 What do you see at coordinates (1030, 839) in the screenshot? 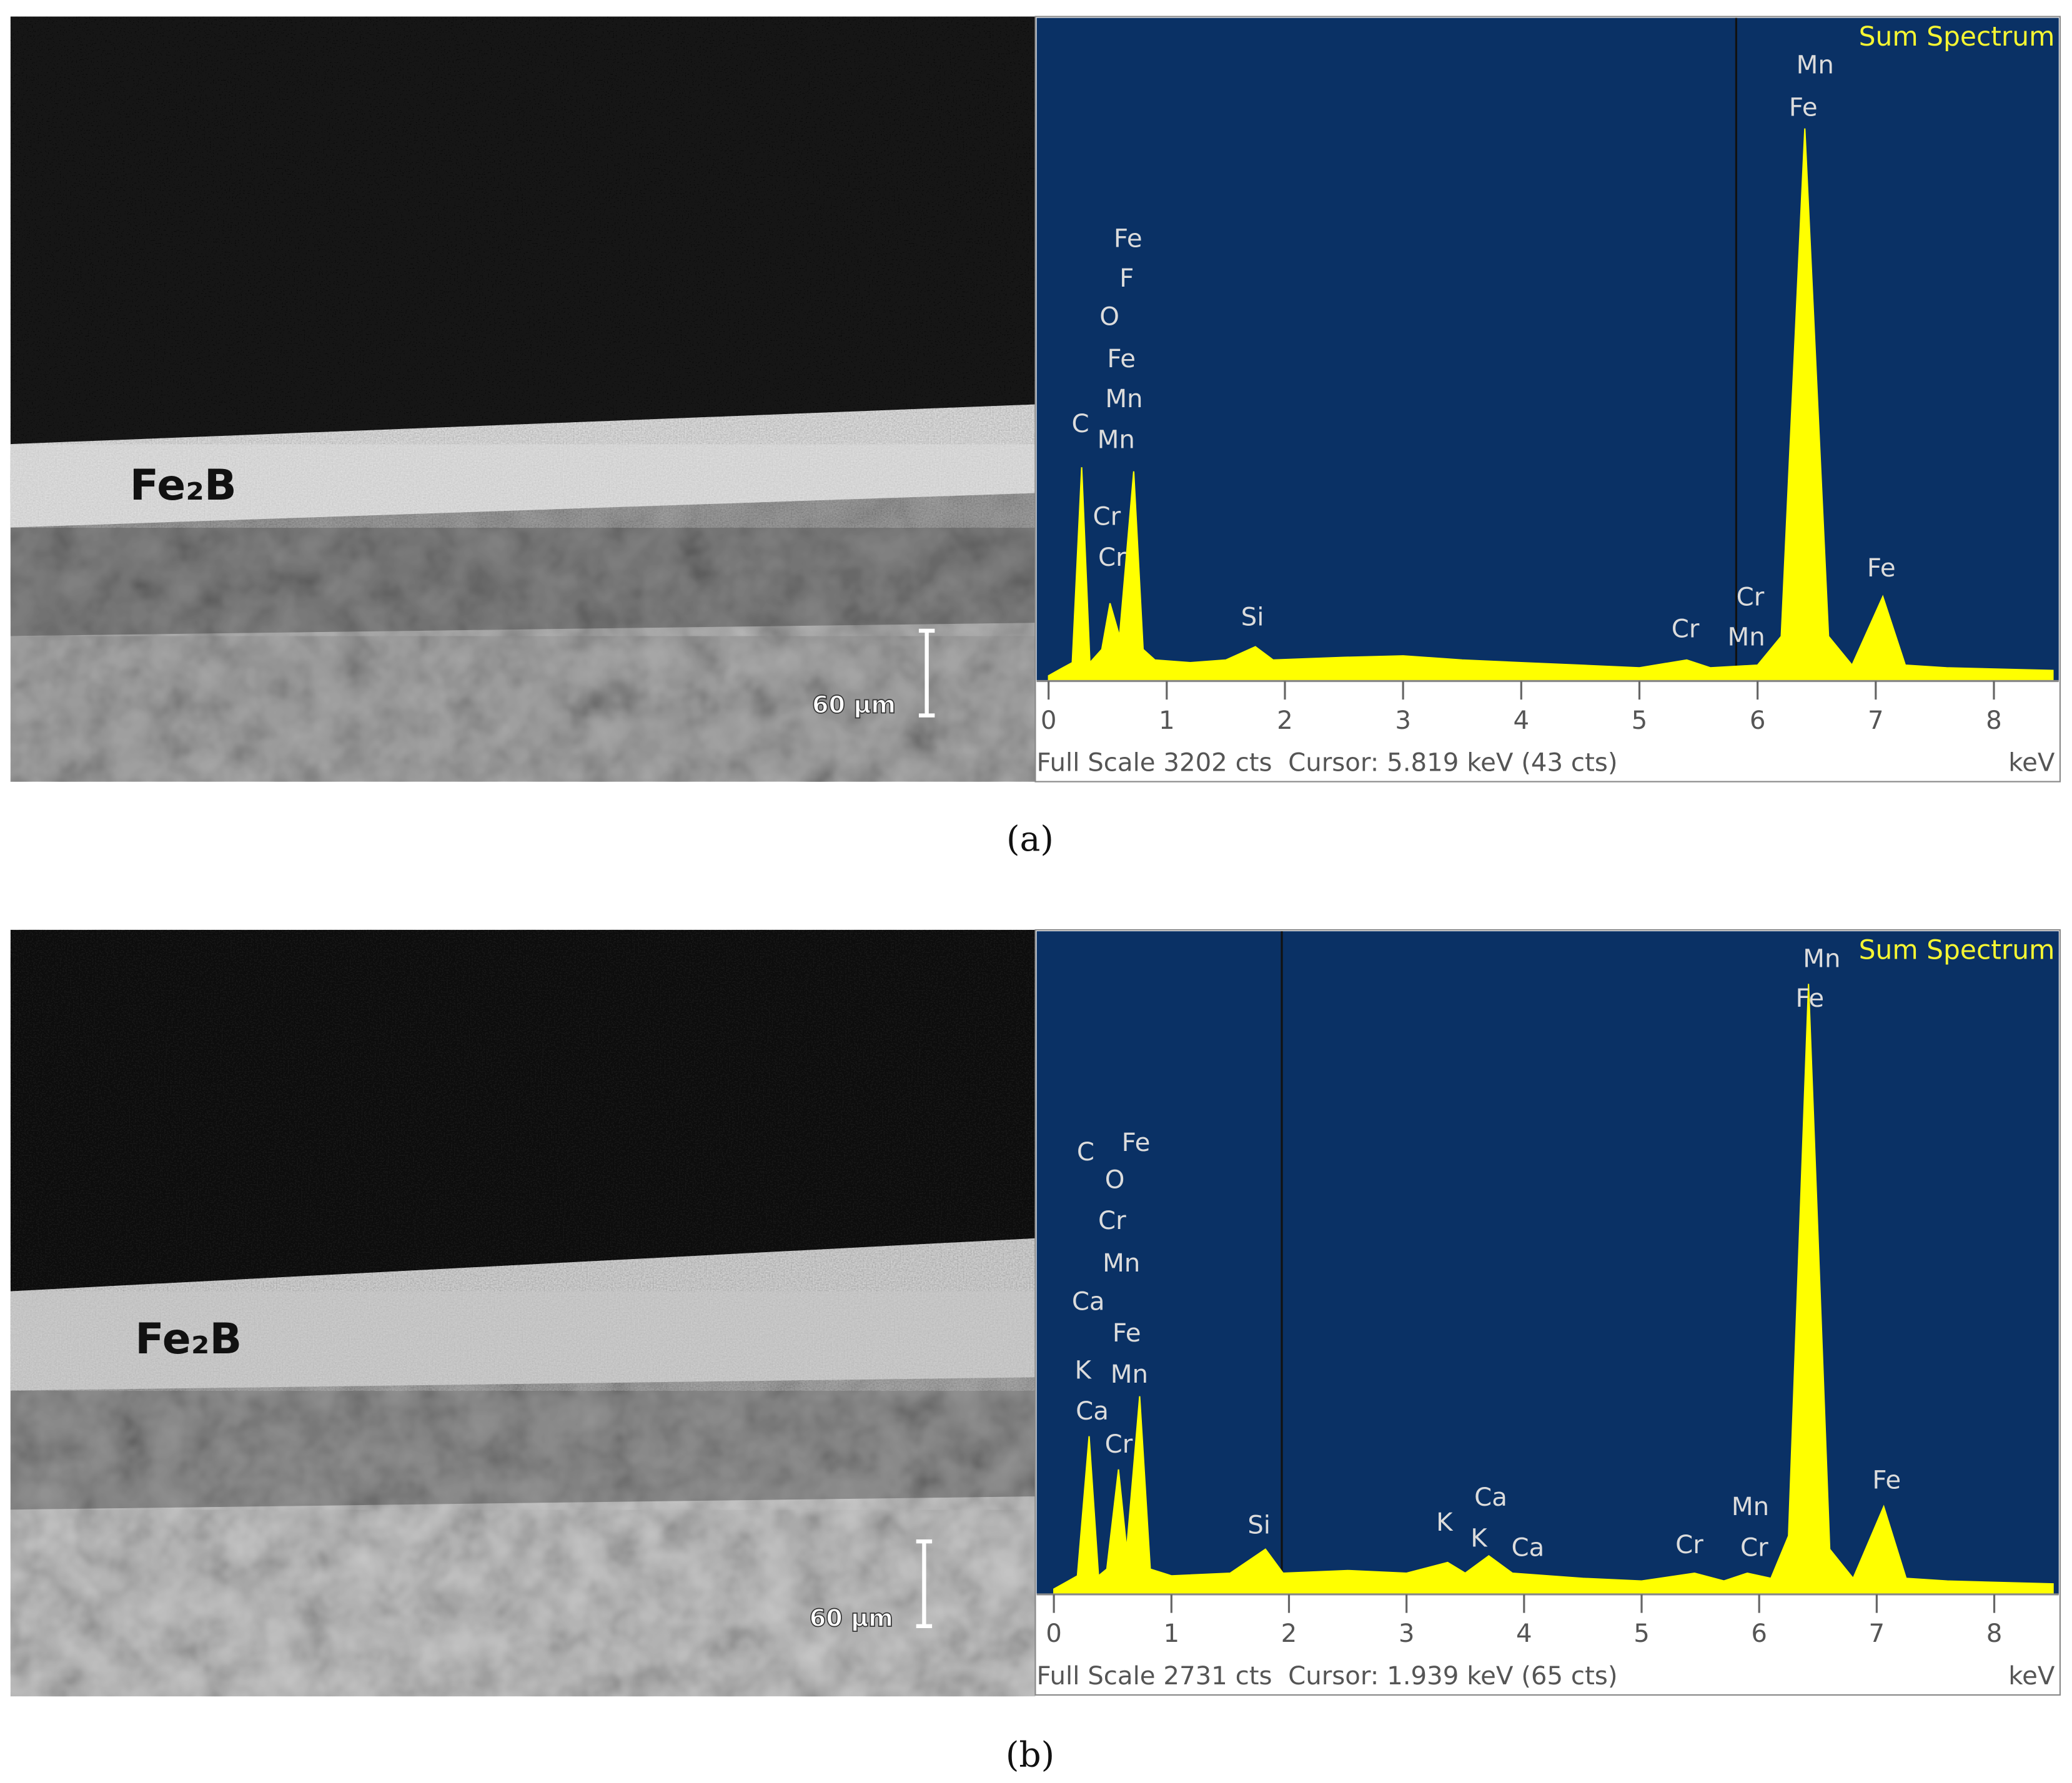
I see `panel-label: (a)` at bounding box center [1030, 839].